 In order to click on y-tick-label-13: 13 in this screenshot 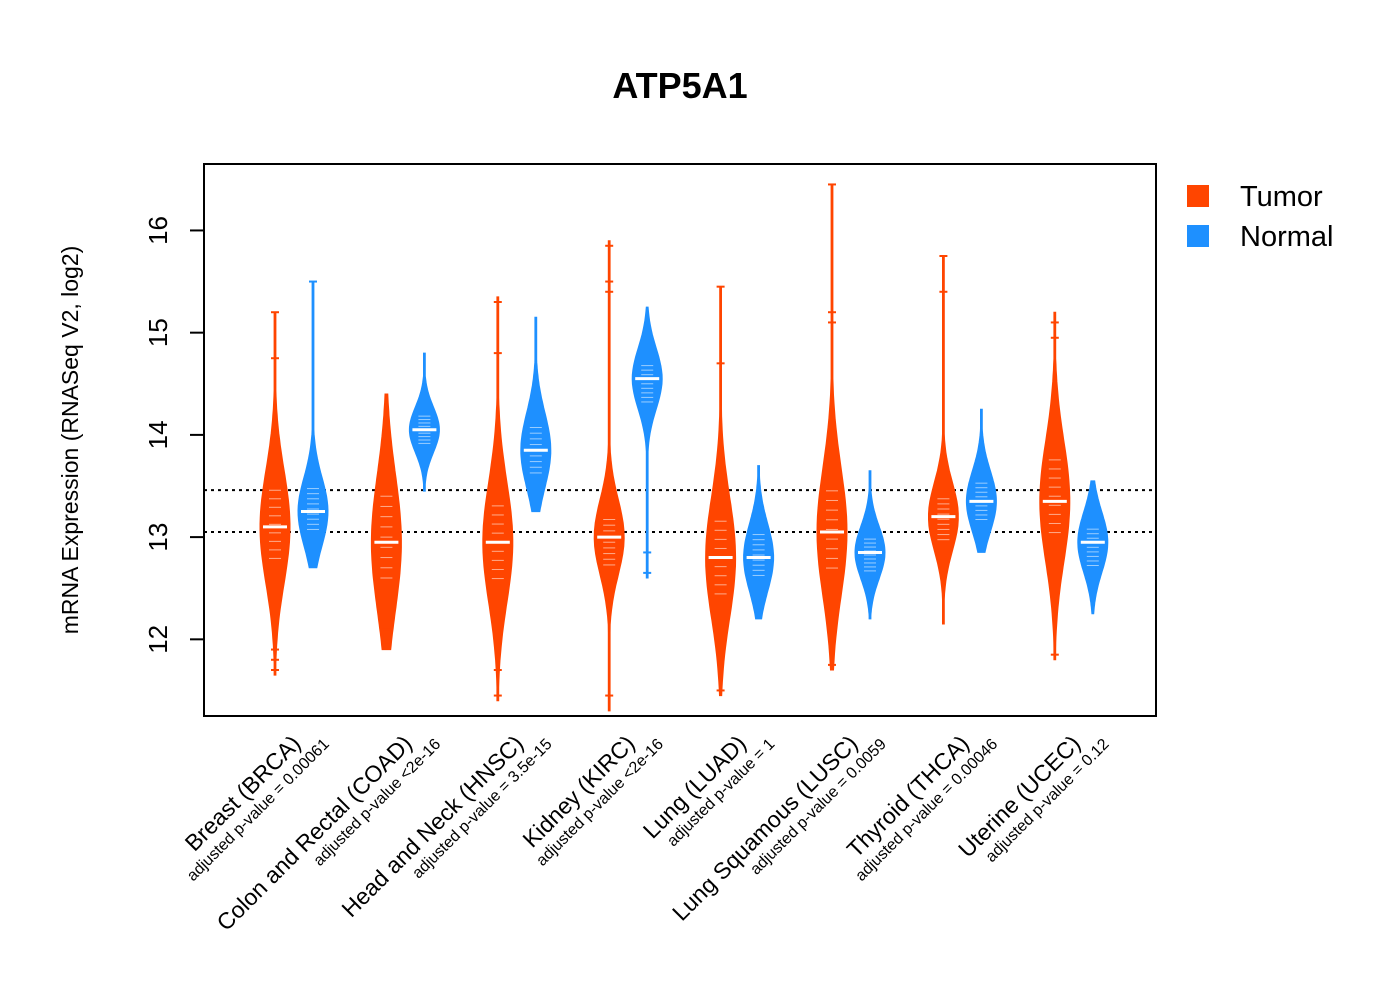, I will do `click(158, 537)`.